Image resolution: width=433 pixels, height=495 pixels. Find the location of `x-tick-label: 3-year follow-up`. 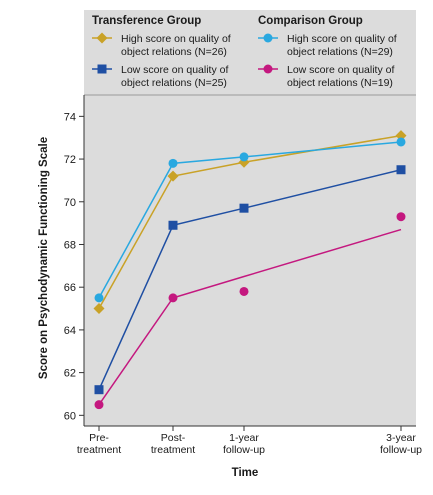

x-tick-label: 3-year follow-up is located at coordinates (401, 444).